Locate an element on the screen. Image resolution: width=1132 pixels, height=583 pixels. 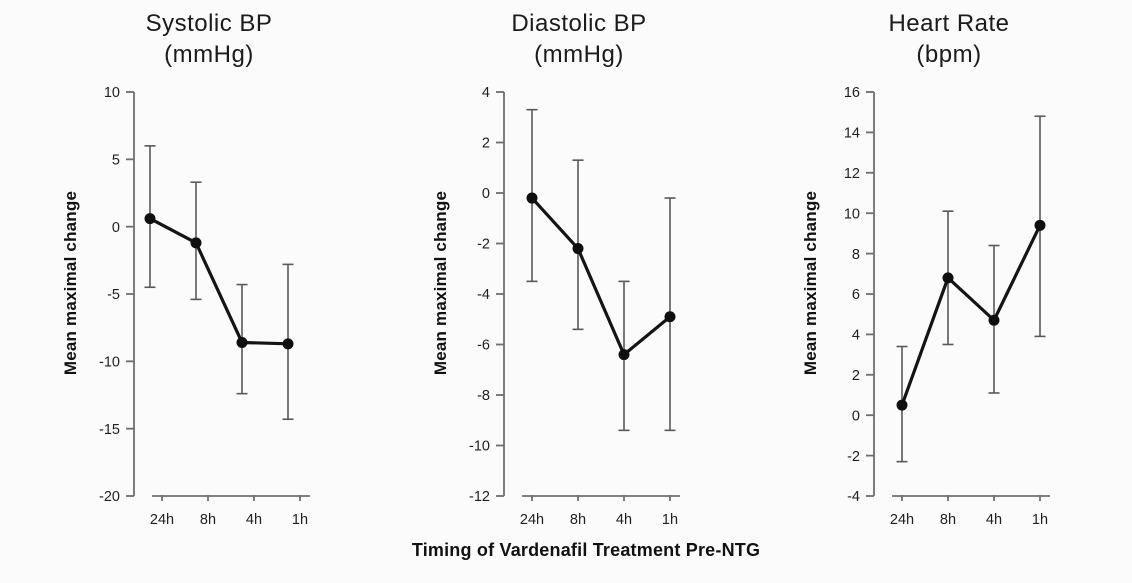
heart-rate-chart: 16 14 12 10 8 6 4 2 0 -2 -4 24h 8h 4h 1h is located at coordinates (947, 306).